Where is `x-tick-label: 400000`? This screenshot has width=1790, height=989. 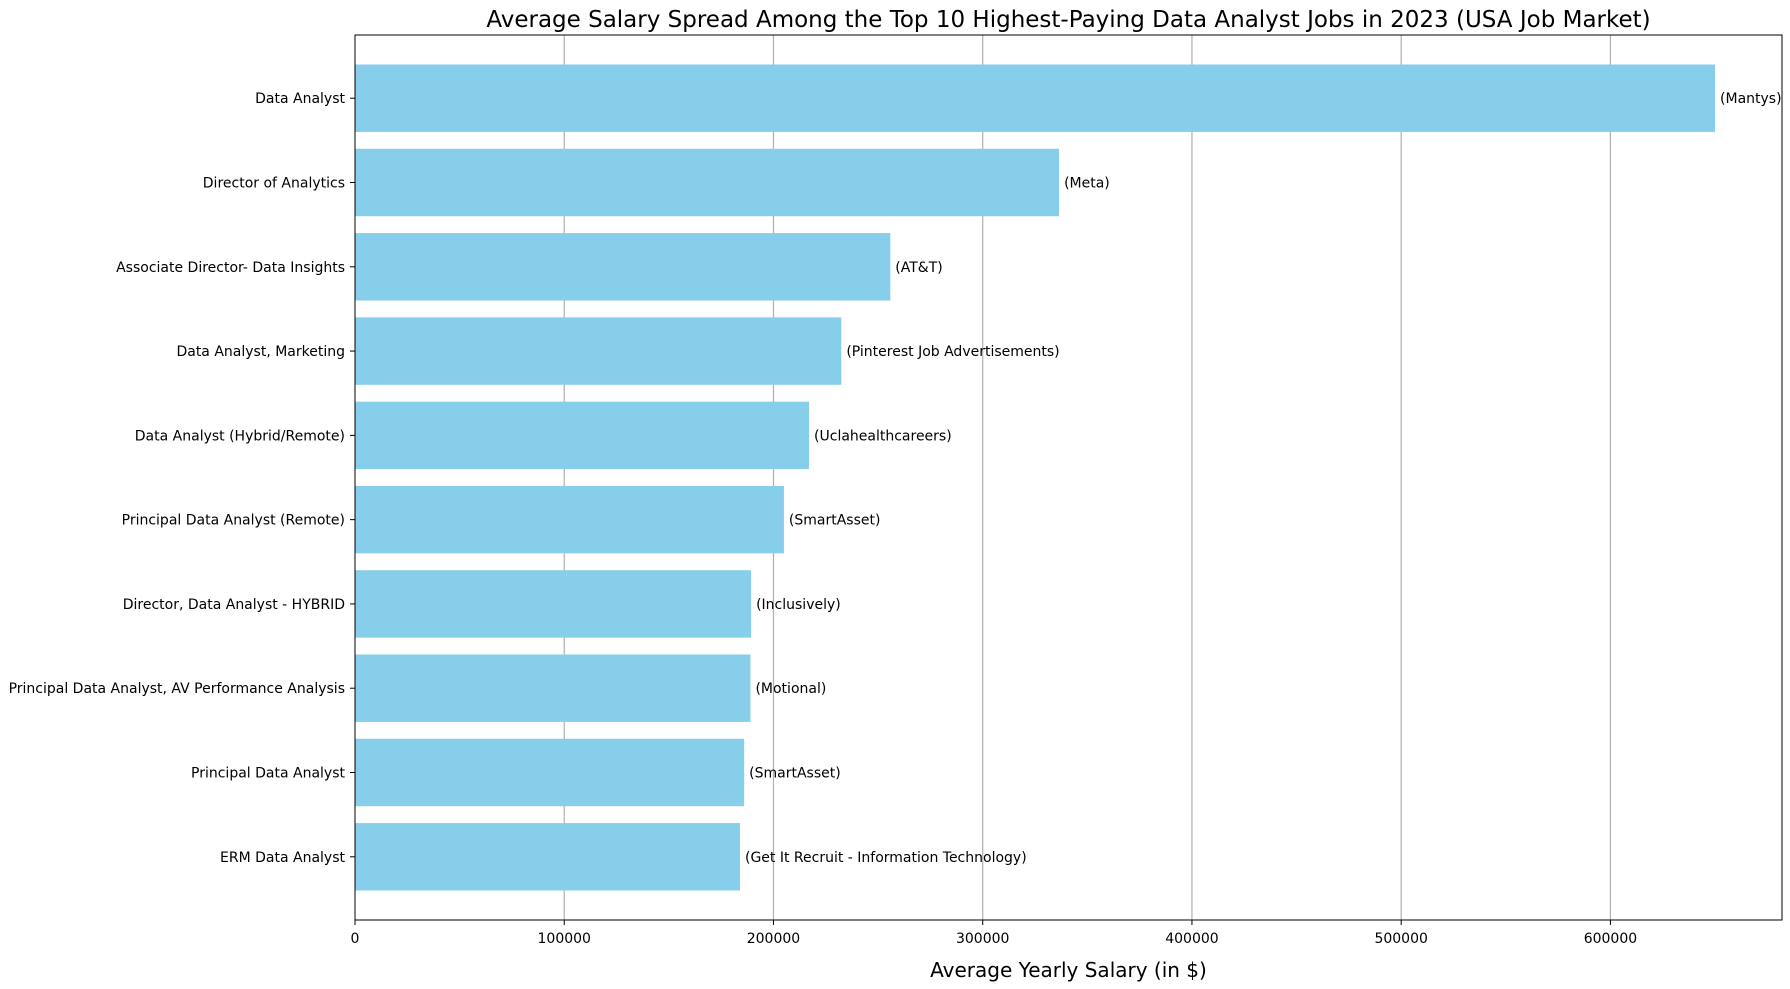
x-tick-label: 400000 is located at coordinates (1191, 939).